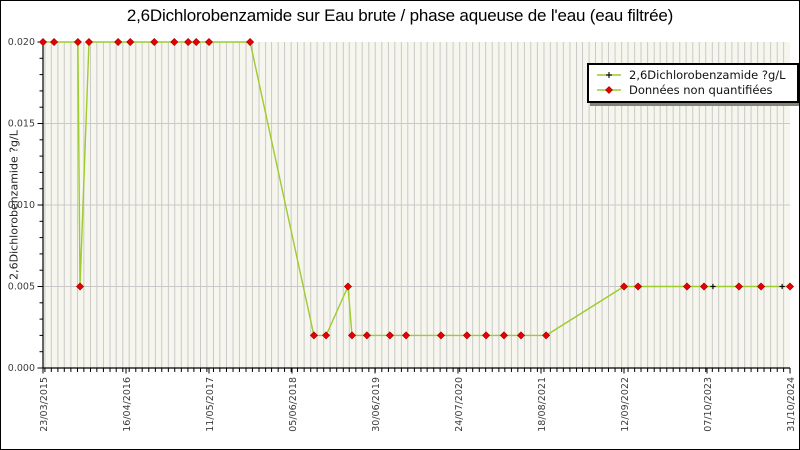  What do you see at coordinates (701, 90) in the screenshot?
I see `legend-label: Données non quantifiées` at bounding box center [701, 90].